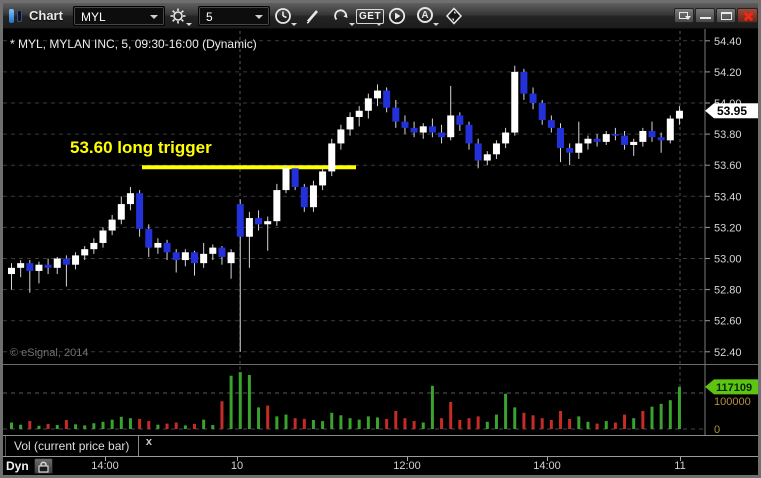  I want to click on svg-text: 53.80, so click(728, 135).